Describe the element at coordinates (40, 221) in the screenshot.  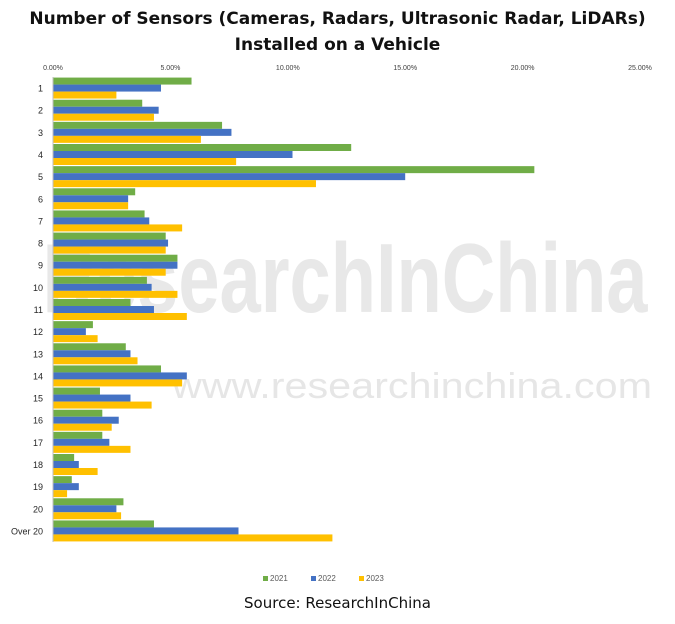
I see `y-category-label: 7` at that location.